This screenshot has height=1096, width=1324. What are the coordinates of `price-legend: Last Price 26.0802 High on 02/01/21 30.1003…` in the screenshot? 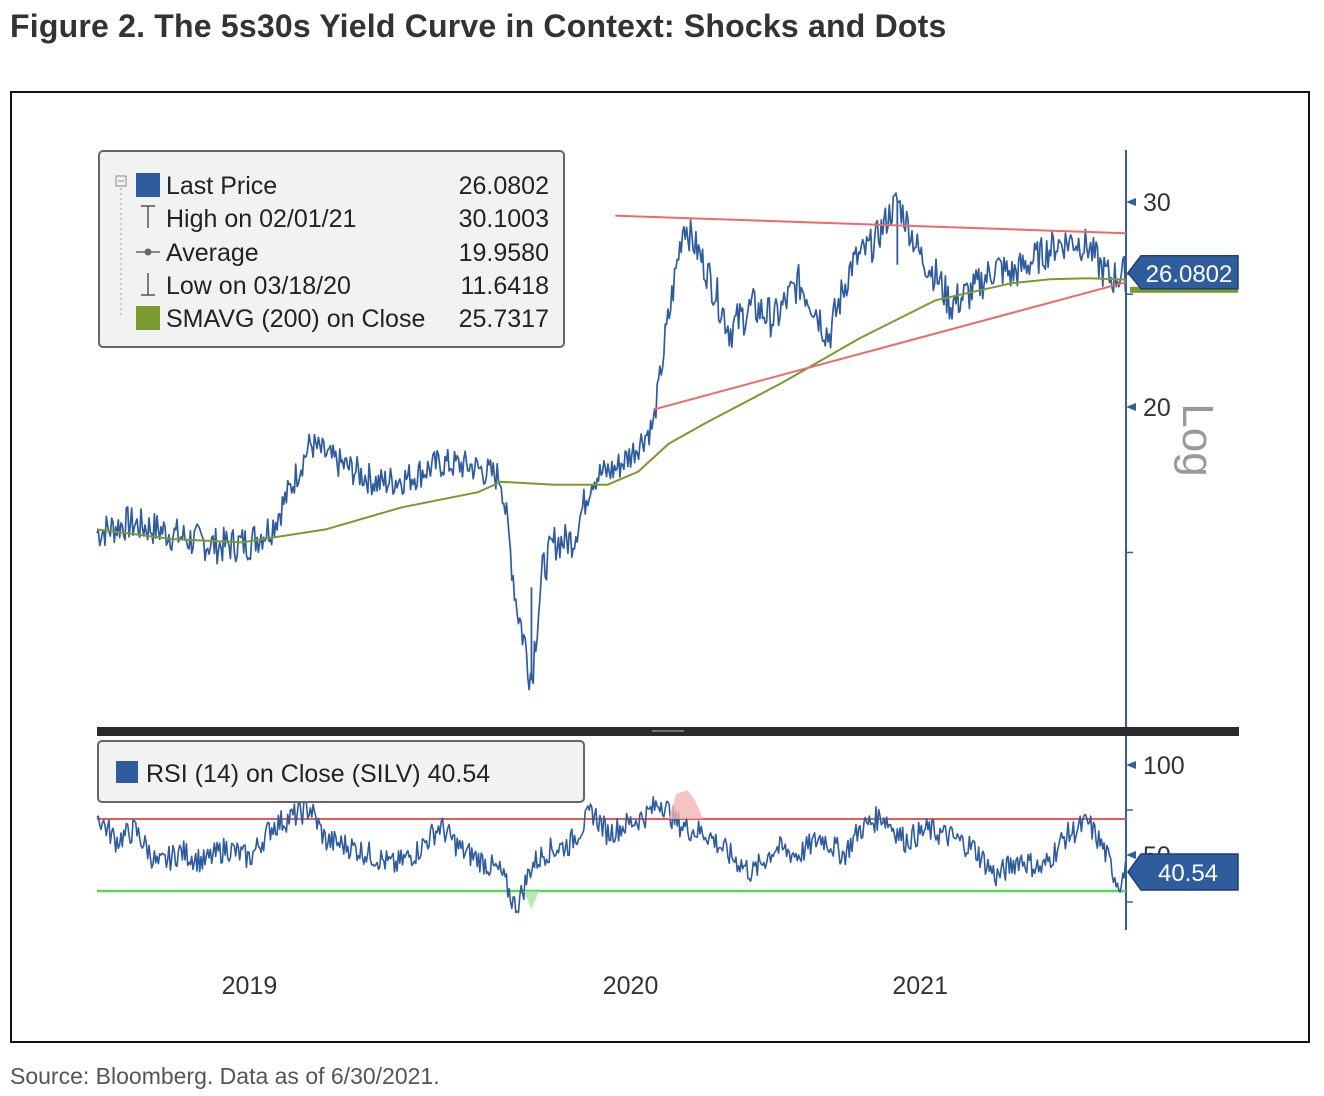 It's located at (331, 249).